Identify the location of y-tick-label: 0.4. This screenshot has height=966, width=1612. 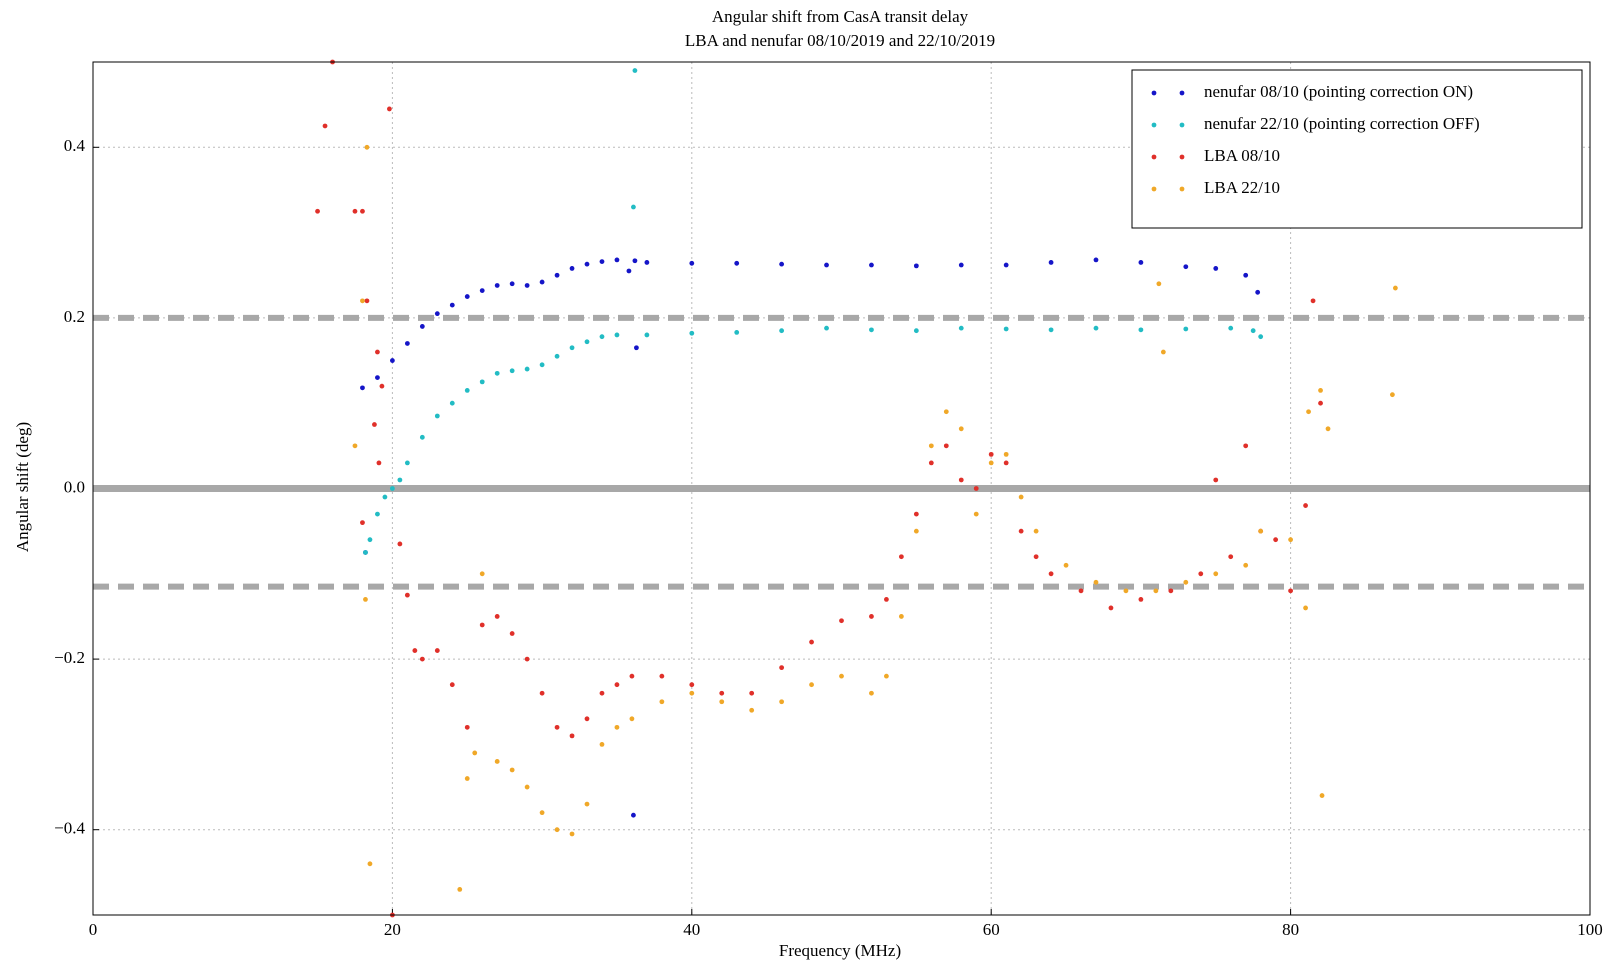
(75, 145).